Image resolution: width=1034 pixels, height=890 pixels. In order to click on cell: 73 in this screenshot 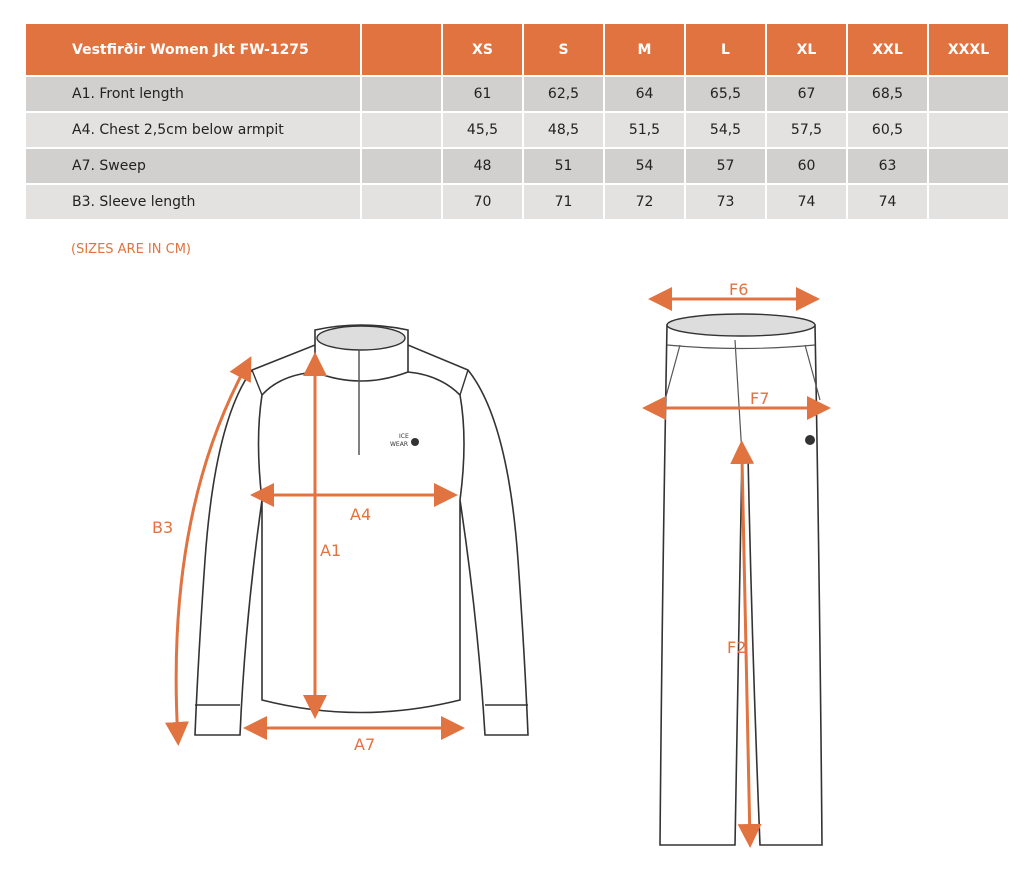, I will do `click(725, 202)`.